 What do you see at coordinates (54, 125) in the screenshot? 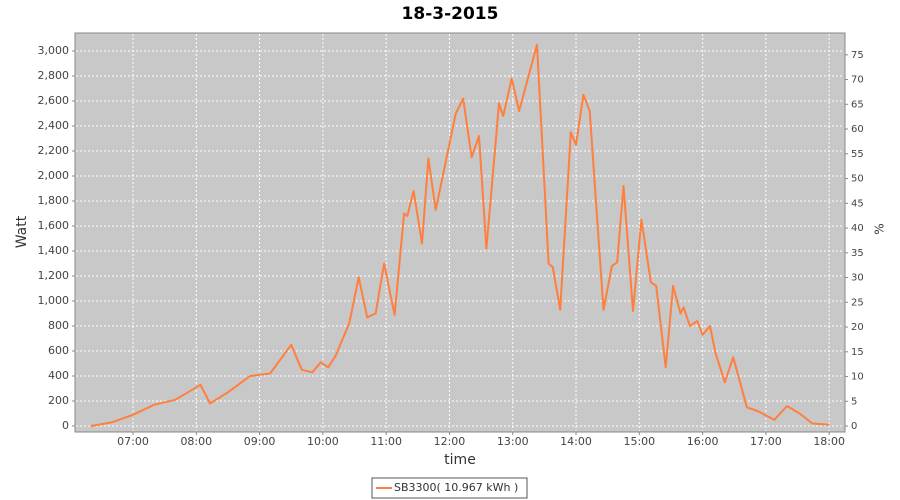
I see `y-tick-label: 2,400` at bounding box center [54, 125].